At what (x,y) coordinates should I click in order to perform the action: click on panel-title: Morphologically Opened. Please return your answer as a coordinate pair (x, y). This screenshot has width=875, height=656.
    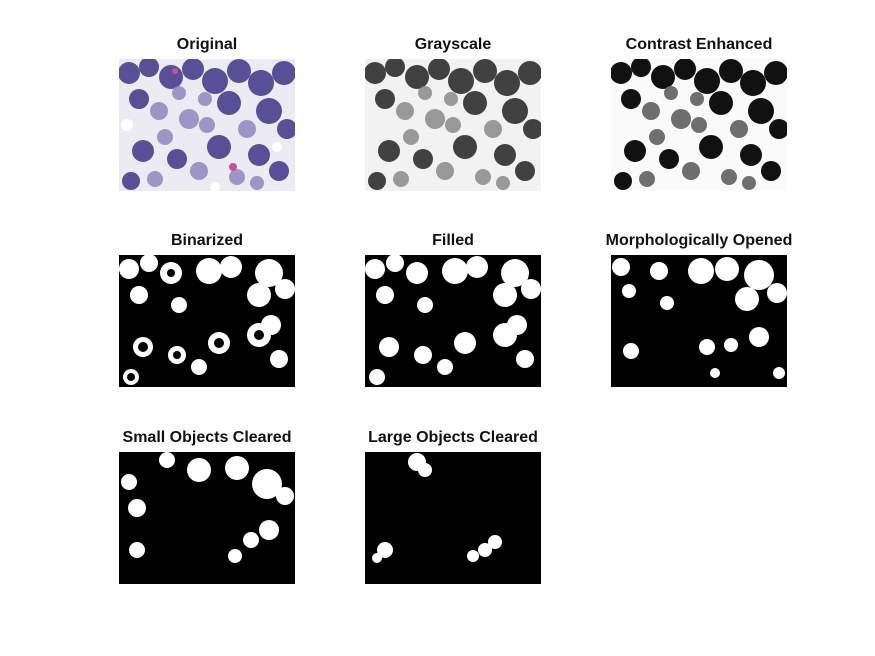
    Looking at the image, I should click on (699, 240).